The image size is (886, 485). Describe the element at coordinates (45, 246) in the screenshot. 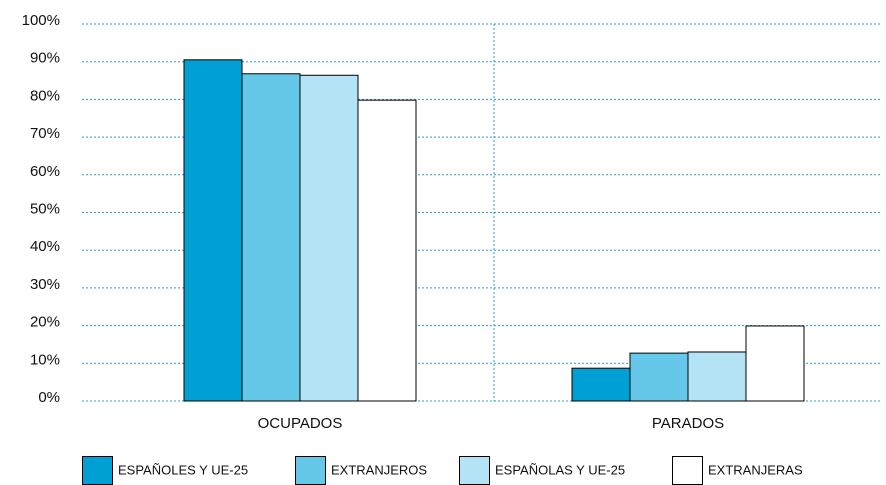

I see `y-tick-label: 40%` at that location.